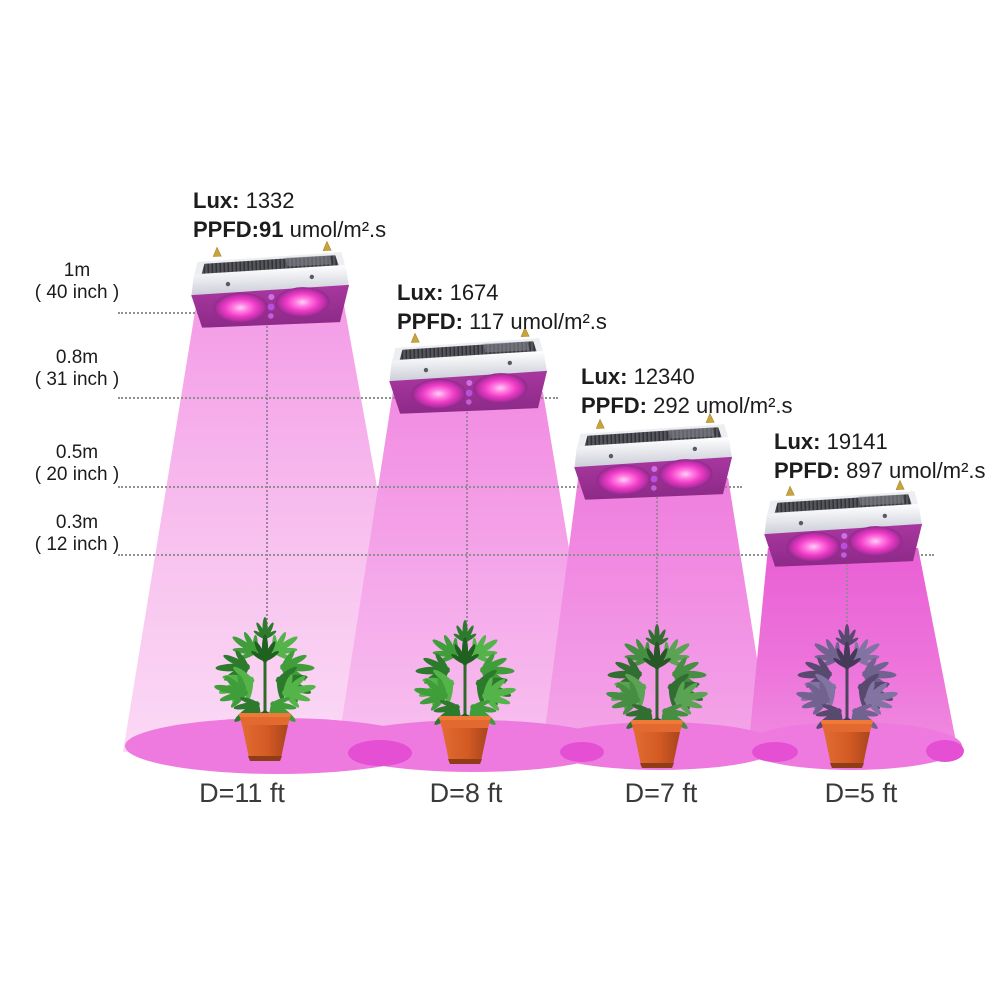  Describe the element at coordinates (880, 456) in the screenshot. I see `lux-ppfd-label-4: Lux: 19141 PPFD: 897 umol/m².s` at that location.